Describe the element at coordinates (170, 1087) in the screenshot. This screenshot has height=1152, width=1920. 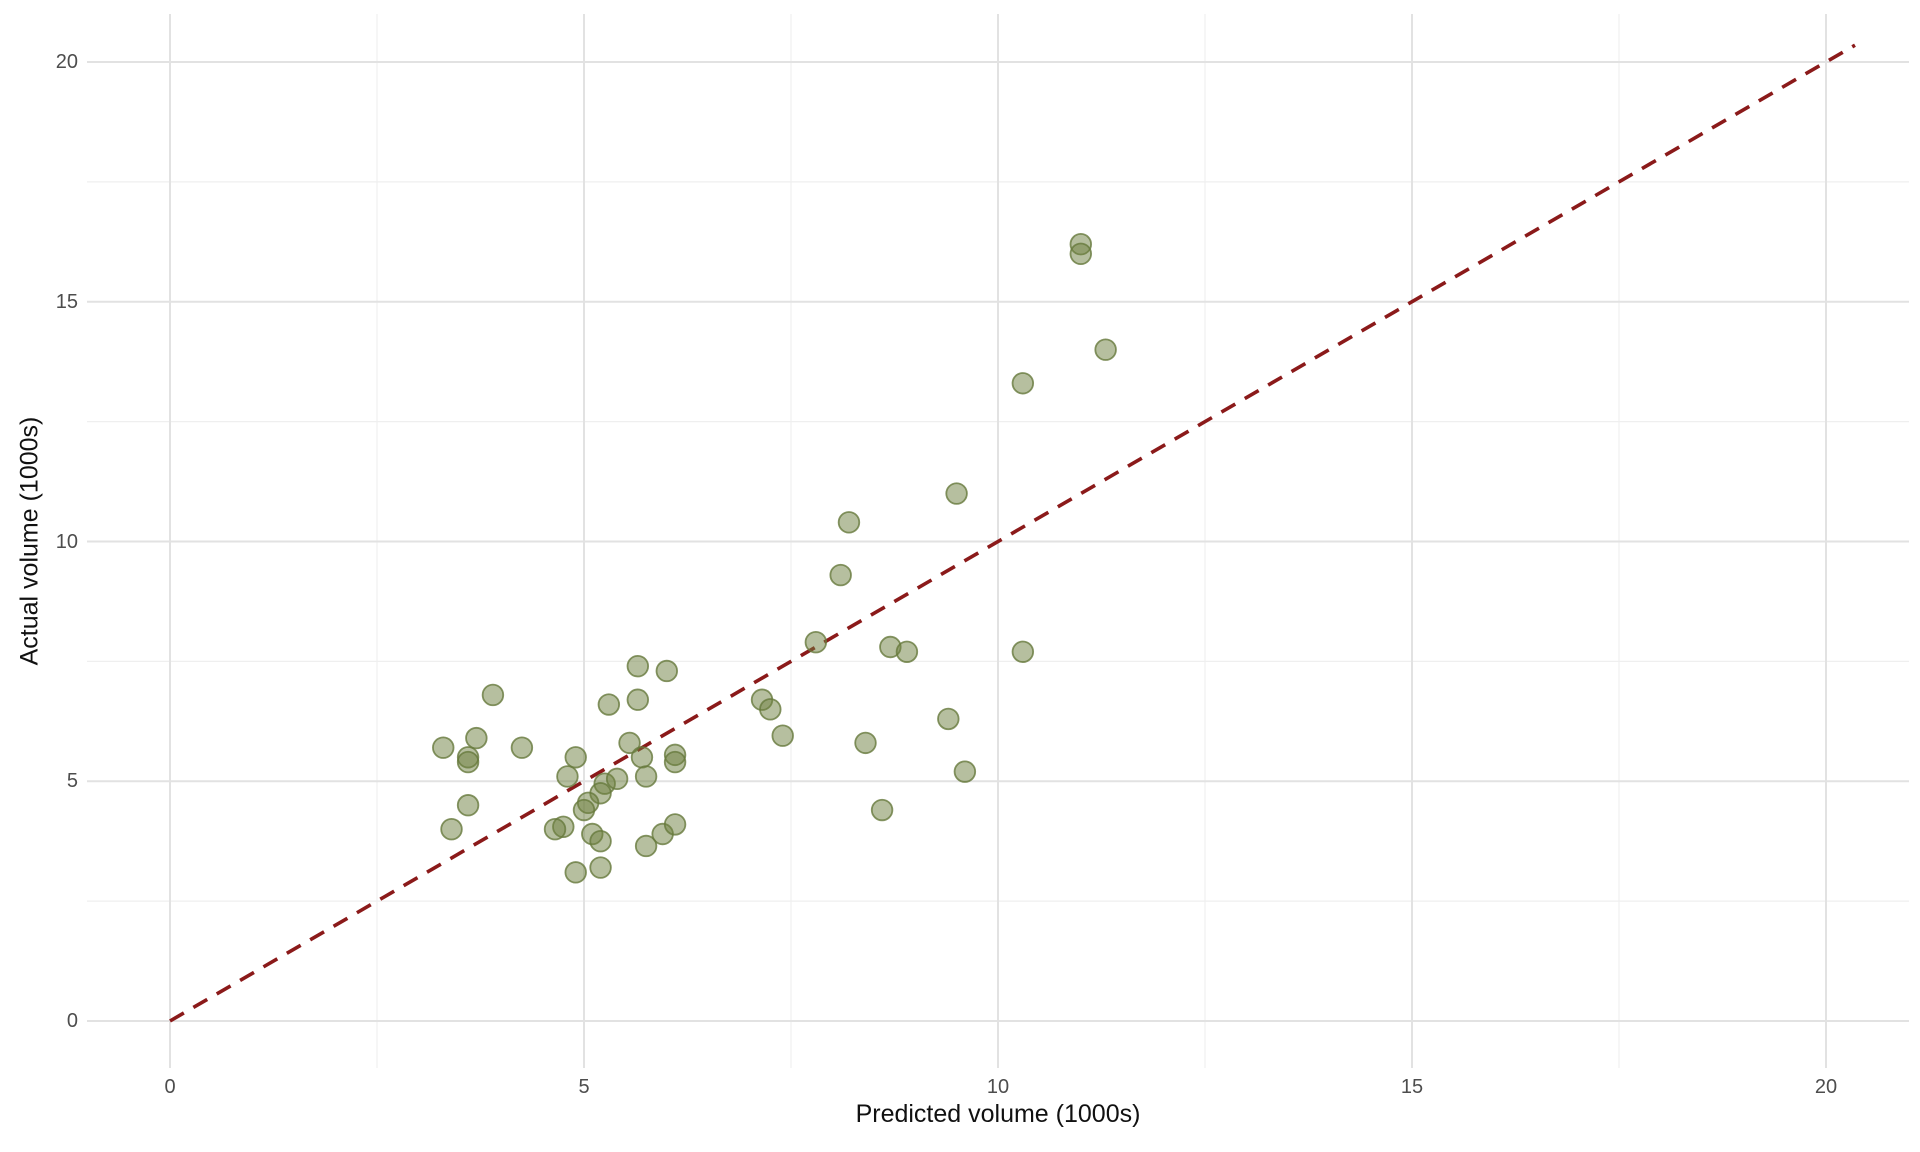
I see `x-tick-label: 0` at that location.